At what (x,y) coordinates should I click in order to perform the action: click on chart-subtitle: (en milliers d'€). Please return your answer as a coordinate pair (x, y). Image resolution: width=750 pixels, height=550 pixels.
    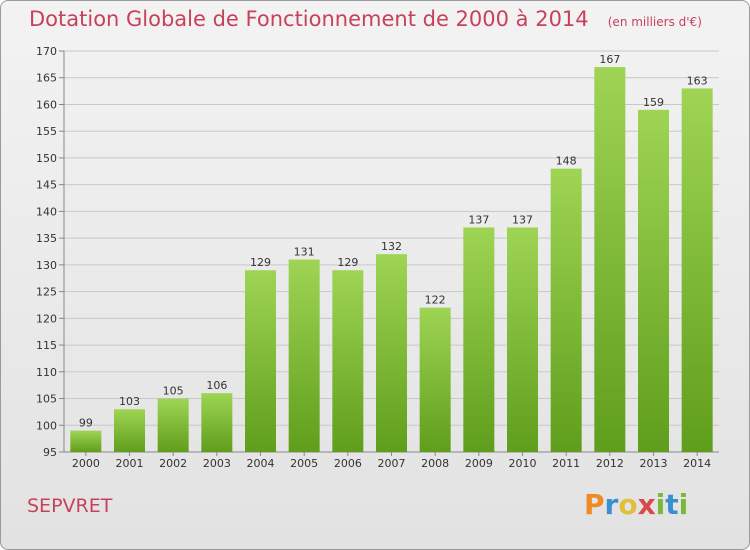
    Looking at the image, I should click on (654, 22).